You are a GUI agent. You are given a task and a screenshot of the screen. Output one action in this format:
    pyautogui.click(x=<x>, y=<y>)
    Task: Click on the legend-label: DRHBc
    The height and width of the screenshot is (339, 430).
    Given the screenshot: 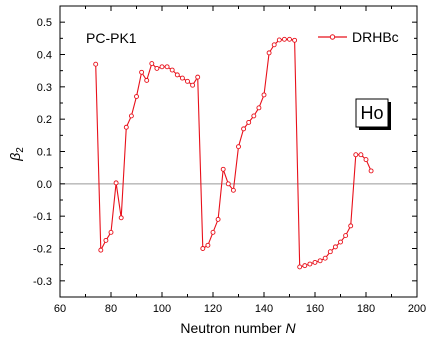 What is the action you would take?
    pyautogui.click(x=375, y=37)
    